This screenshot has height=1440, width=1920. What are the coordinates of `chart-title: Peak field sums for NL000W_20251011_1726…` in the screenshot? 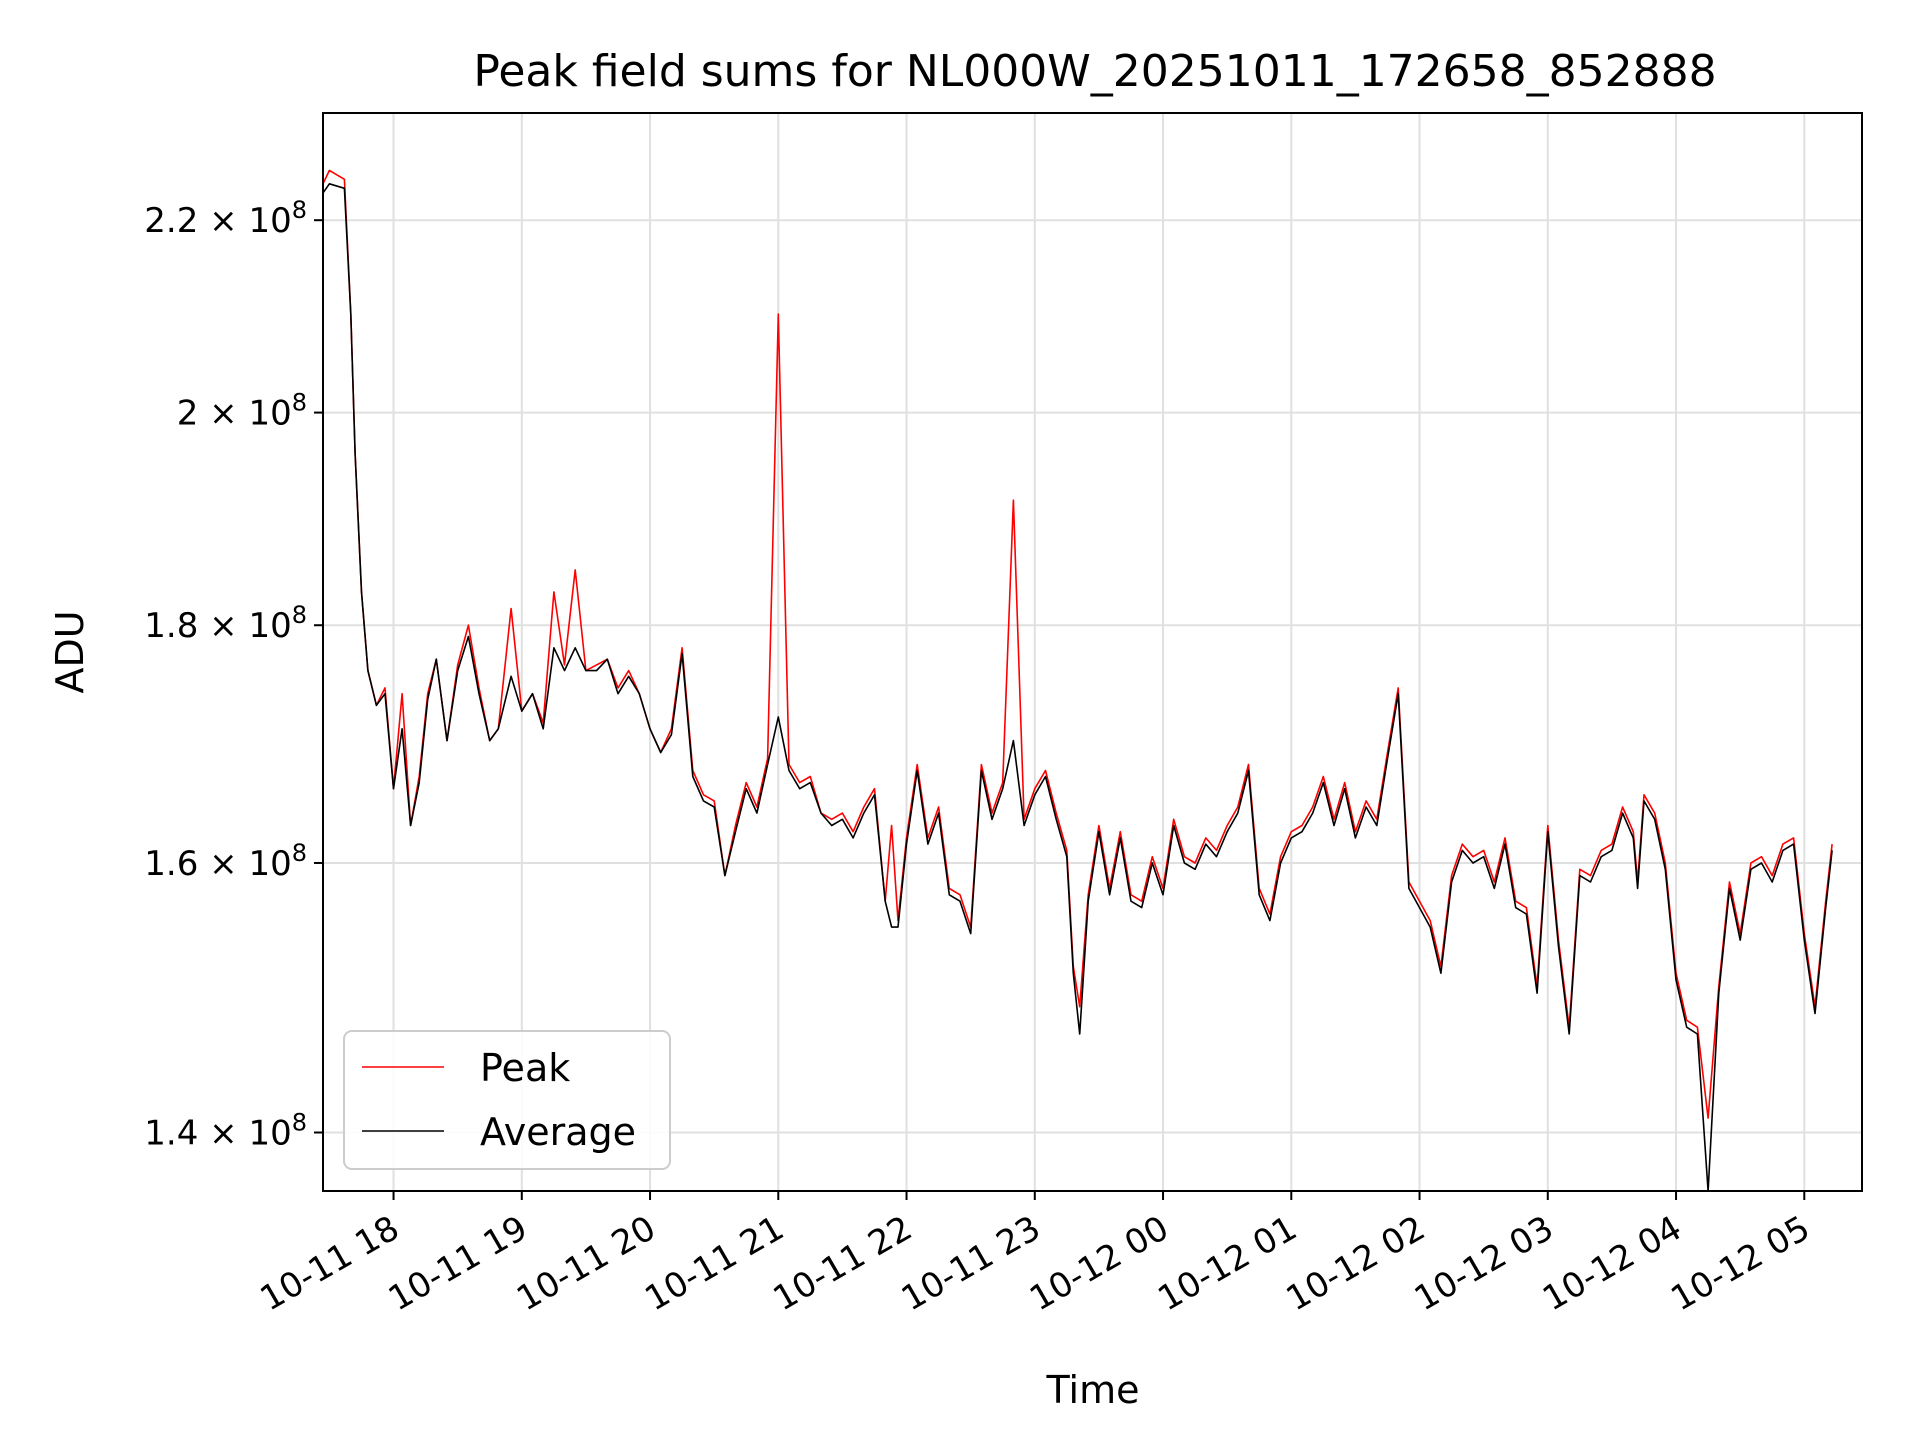 It's located at (1094, 71).